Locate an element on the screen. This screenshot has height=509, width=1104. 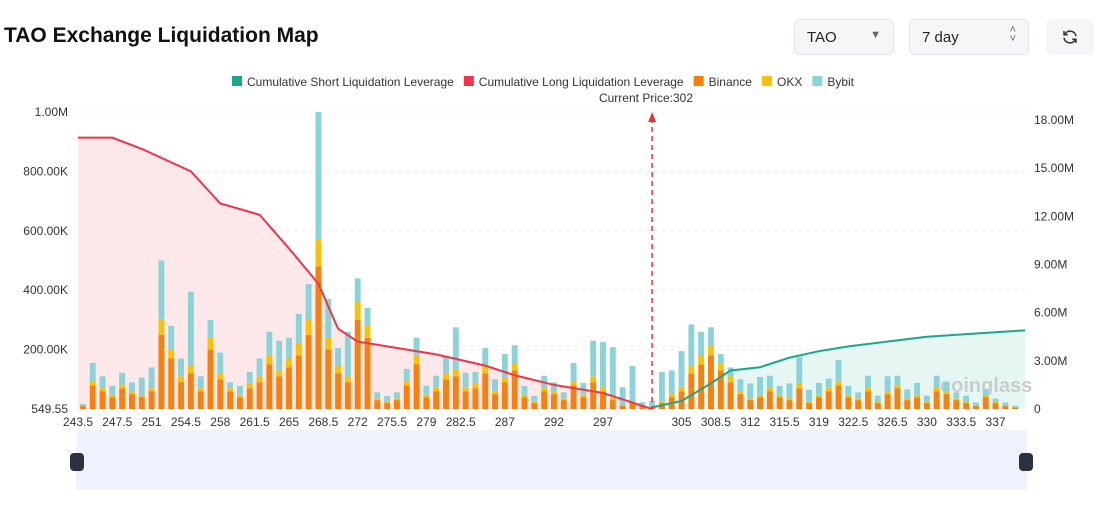
legend-item: Cumulative Long Liquidation Leverage is located at coordinates (581, 82).